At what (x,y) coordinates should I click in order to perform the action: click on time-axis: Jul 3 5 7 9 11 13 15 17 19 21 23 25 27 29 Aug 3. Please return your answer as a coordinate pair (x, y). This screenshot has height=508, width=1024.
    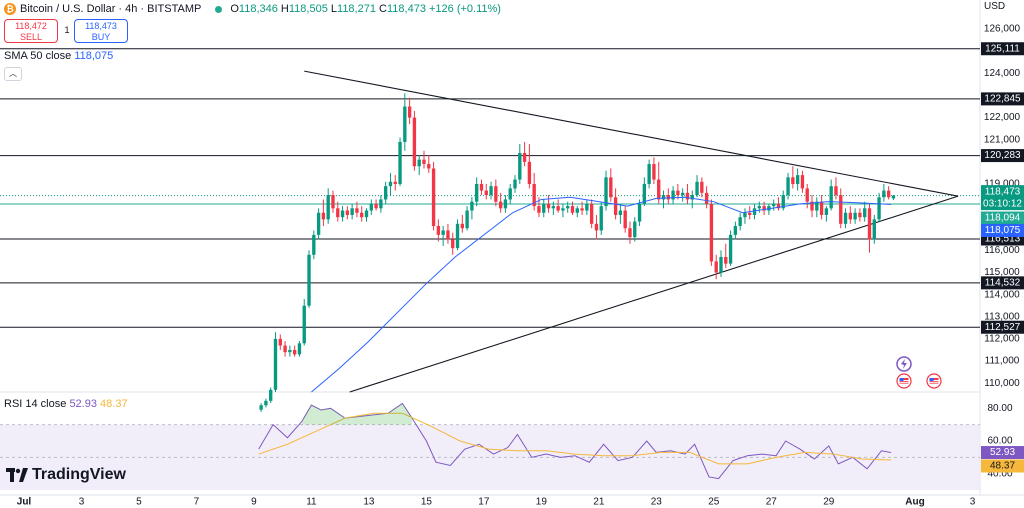
    Looking at the image, I should click on (496, 502).